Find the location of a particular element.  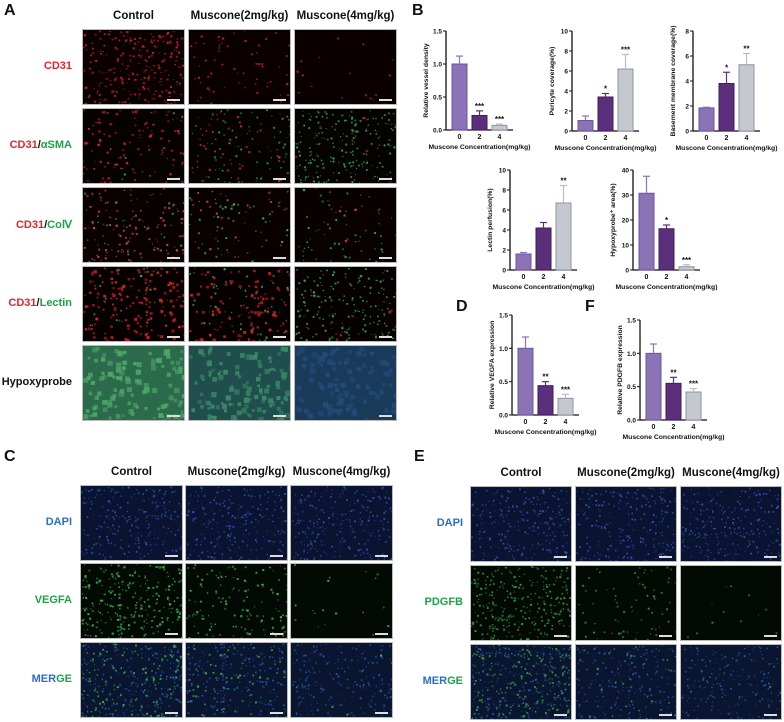

y-tick-label: 0.5 is located at coordinates (503, 382).